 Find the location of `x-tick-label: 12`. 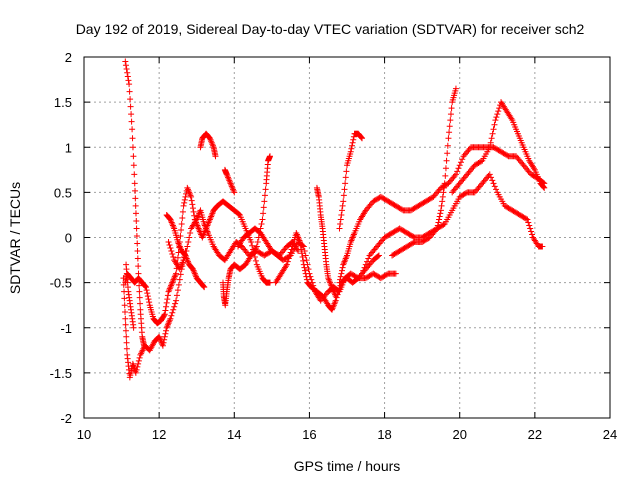

x-tick-label: 12 is located at coordinates (159, 434).